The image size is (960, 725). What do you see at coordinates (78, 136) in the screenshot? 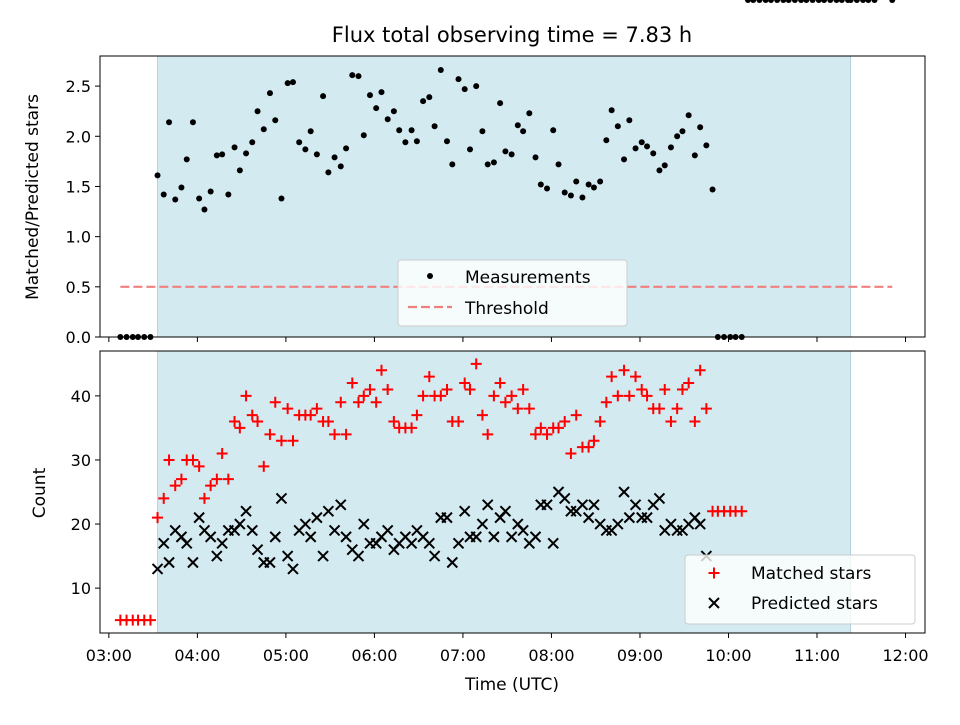
I see `y-tick-label: 2.0` at bounding box center [78, 136].